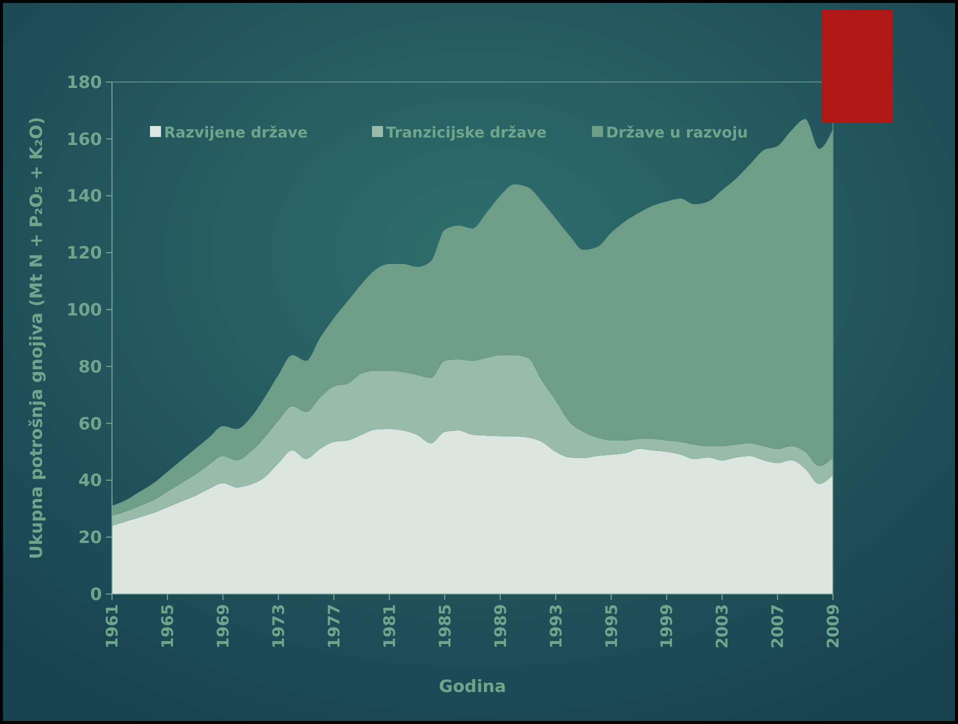 The height and width of the screenshot is (724, 958). What do you see at coordinates (84, 254) in the screenshot?
I see `y-tick-label: 120` at bounding box center [84, 254].